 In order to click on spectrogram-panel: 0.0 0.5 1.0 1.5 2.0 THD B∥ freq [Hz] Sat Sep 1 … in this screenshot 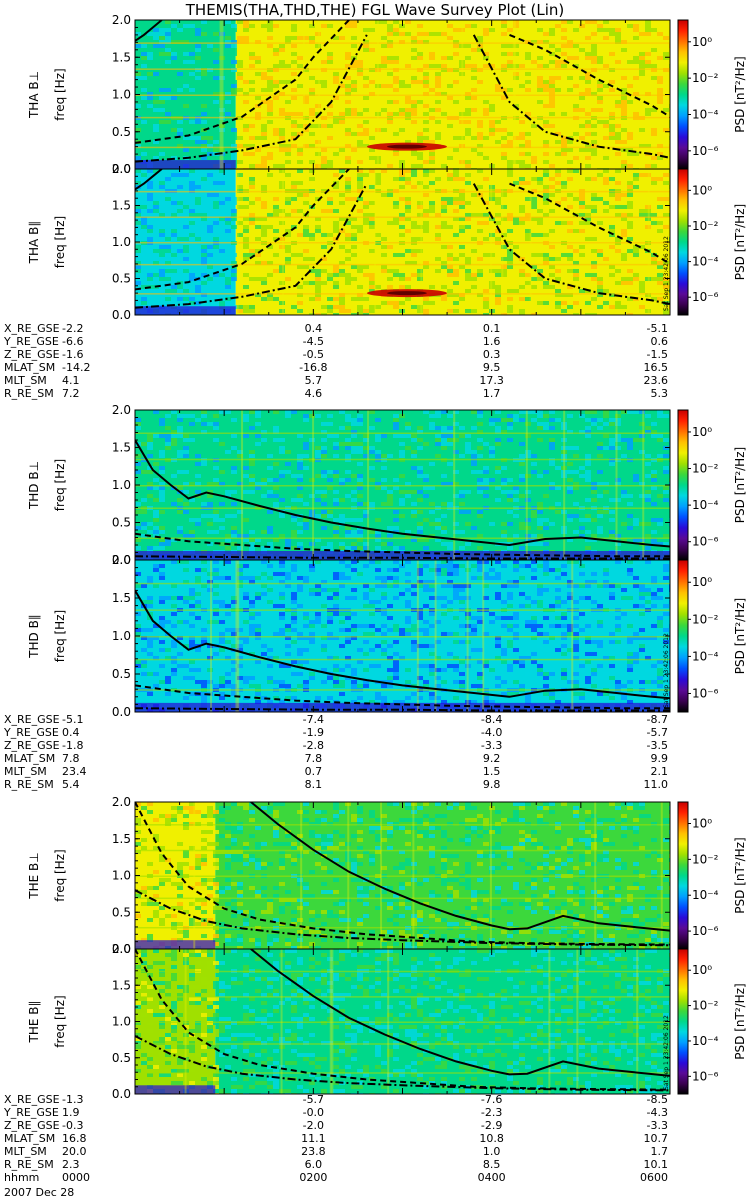, I will do `click(349, 636)`.